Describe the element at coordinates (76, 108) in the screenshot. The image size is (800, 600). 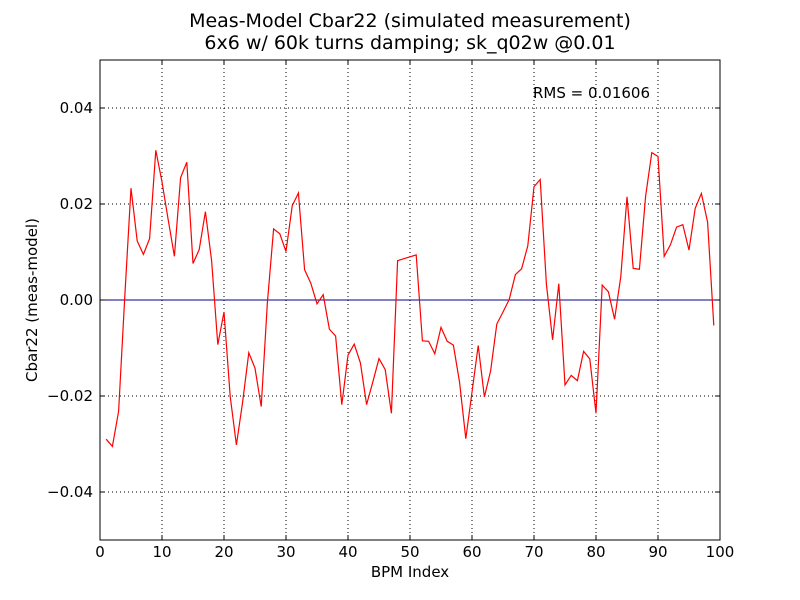
I see `y-tick-label: 0.04` at that location.